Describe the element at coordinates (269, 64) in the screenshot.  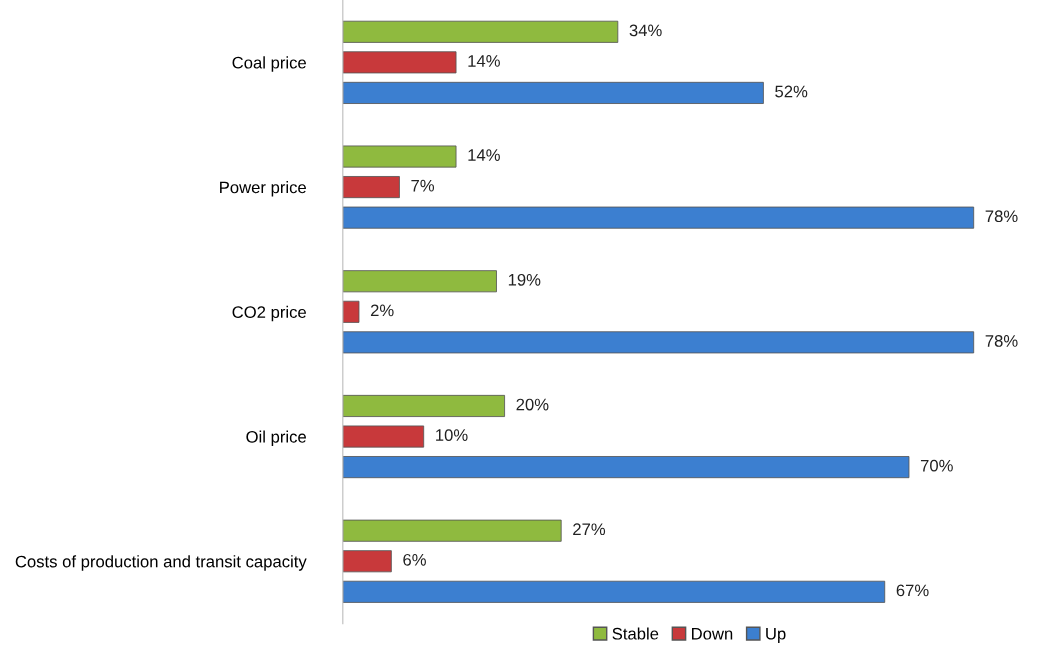
I see `y-tick-label: Coal price` at that location.